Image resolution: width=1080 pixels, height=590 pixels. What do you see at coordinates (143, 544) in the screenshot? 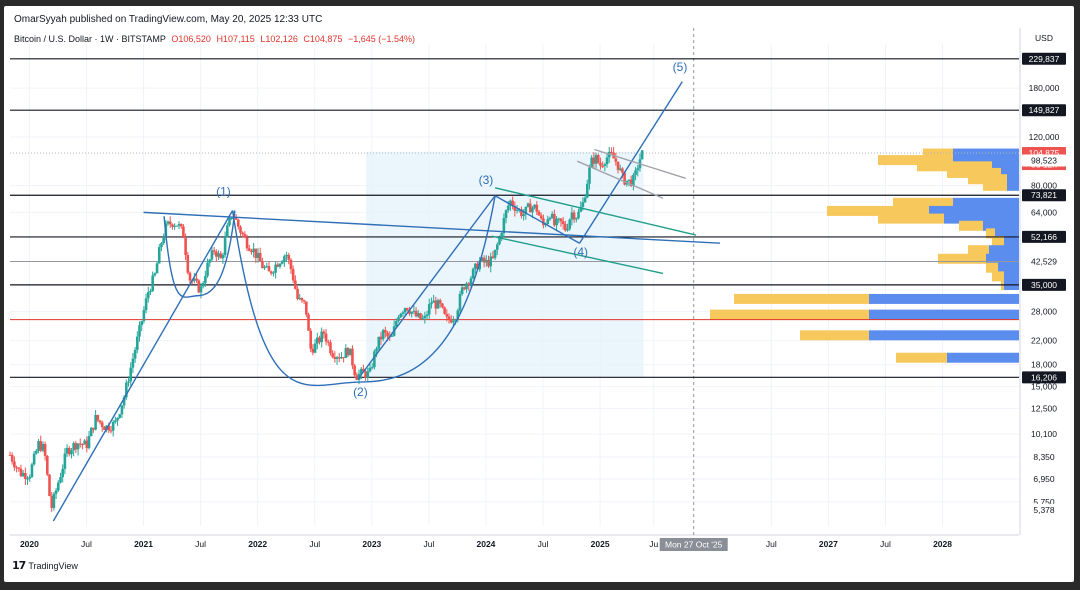
I see `time-tick-label: 2021` at bounding box center [143, 544].